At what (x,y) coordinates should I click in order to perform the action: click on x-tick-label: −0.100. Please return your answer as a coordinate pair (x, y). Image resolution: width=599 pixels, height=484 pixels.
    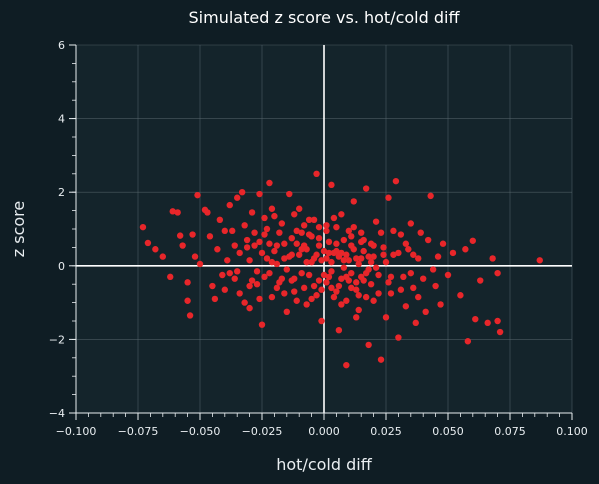
    Looking at the image, I should click on (76, 431).